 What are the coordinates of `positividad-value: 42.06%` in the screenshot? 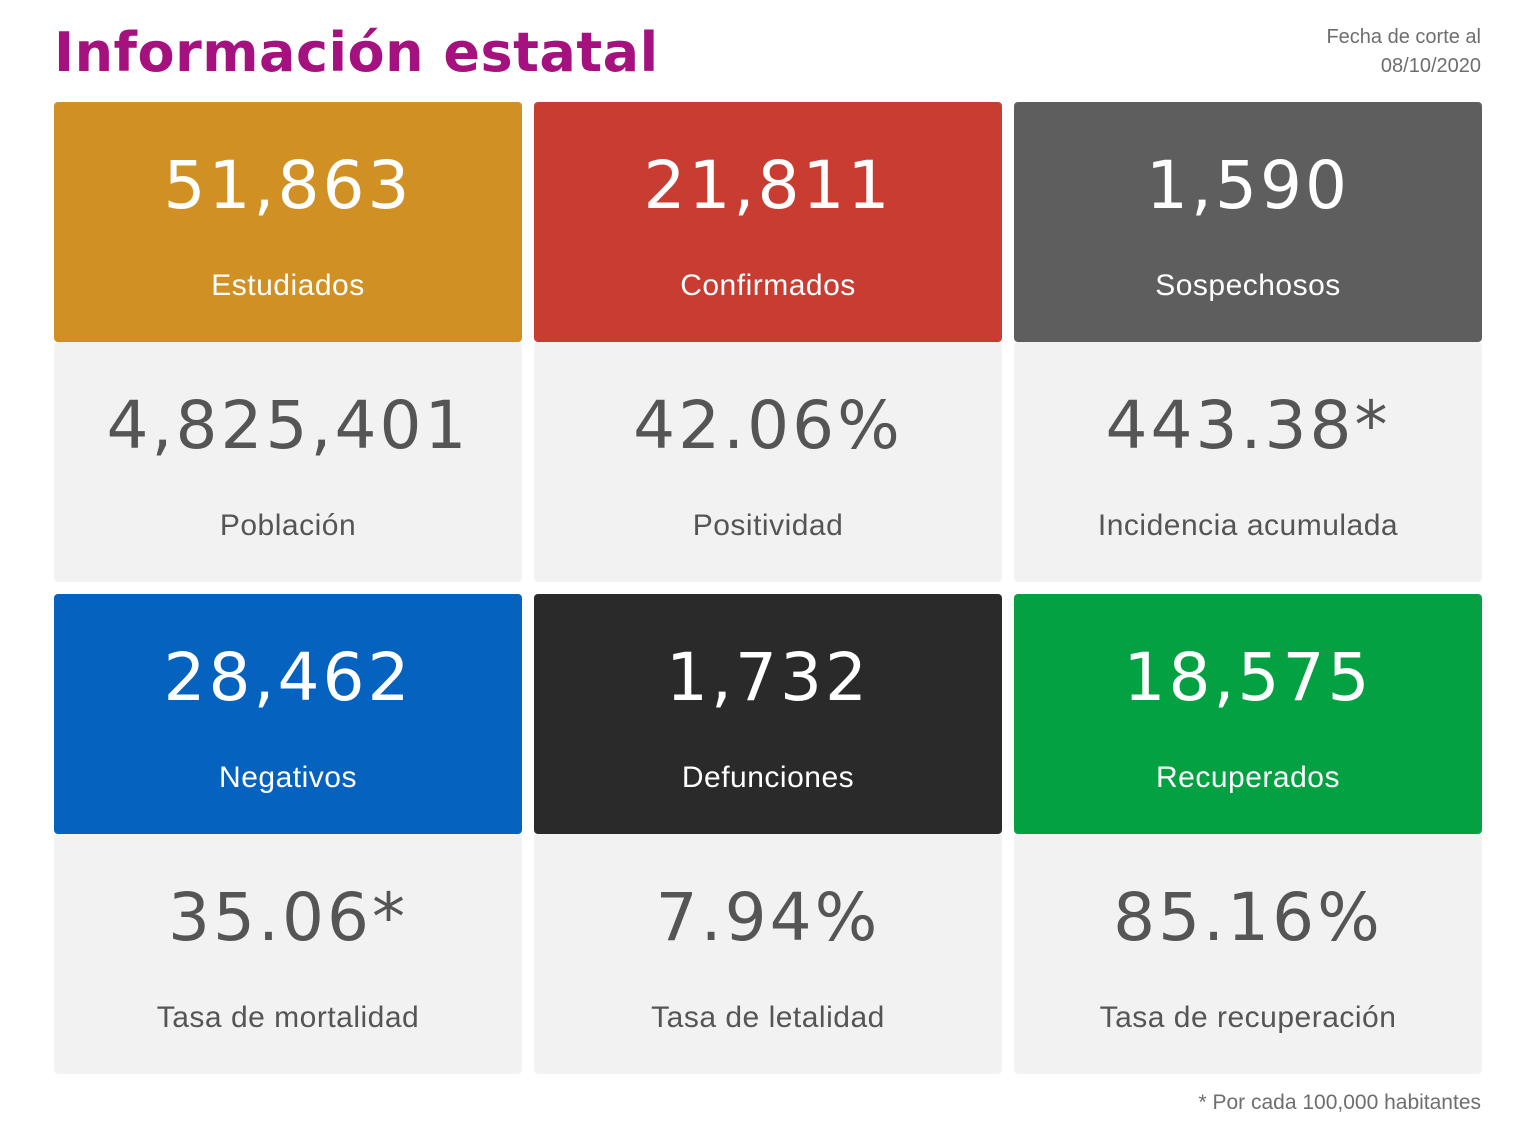 It's located at (768, 425).